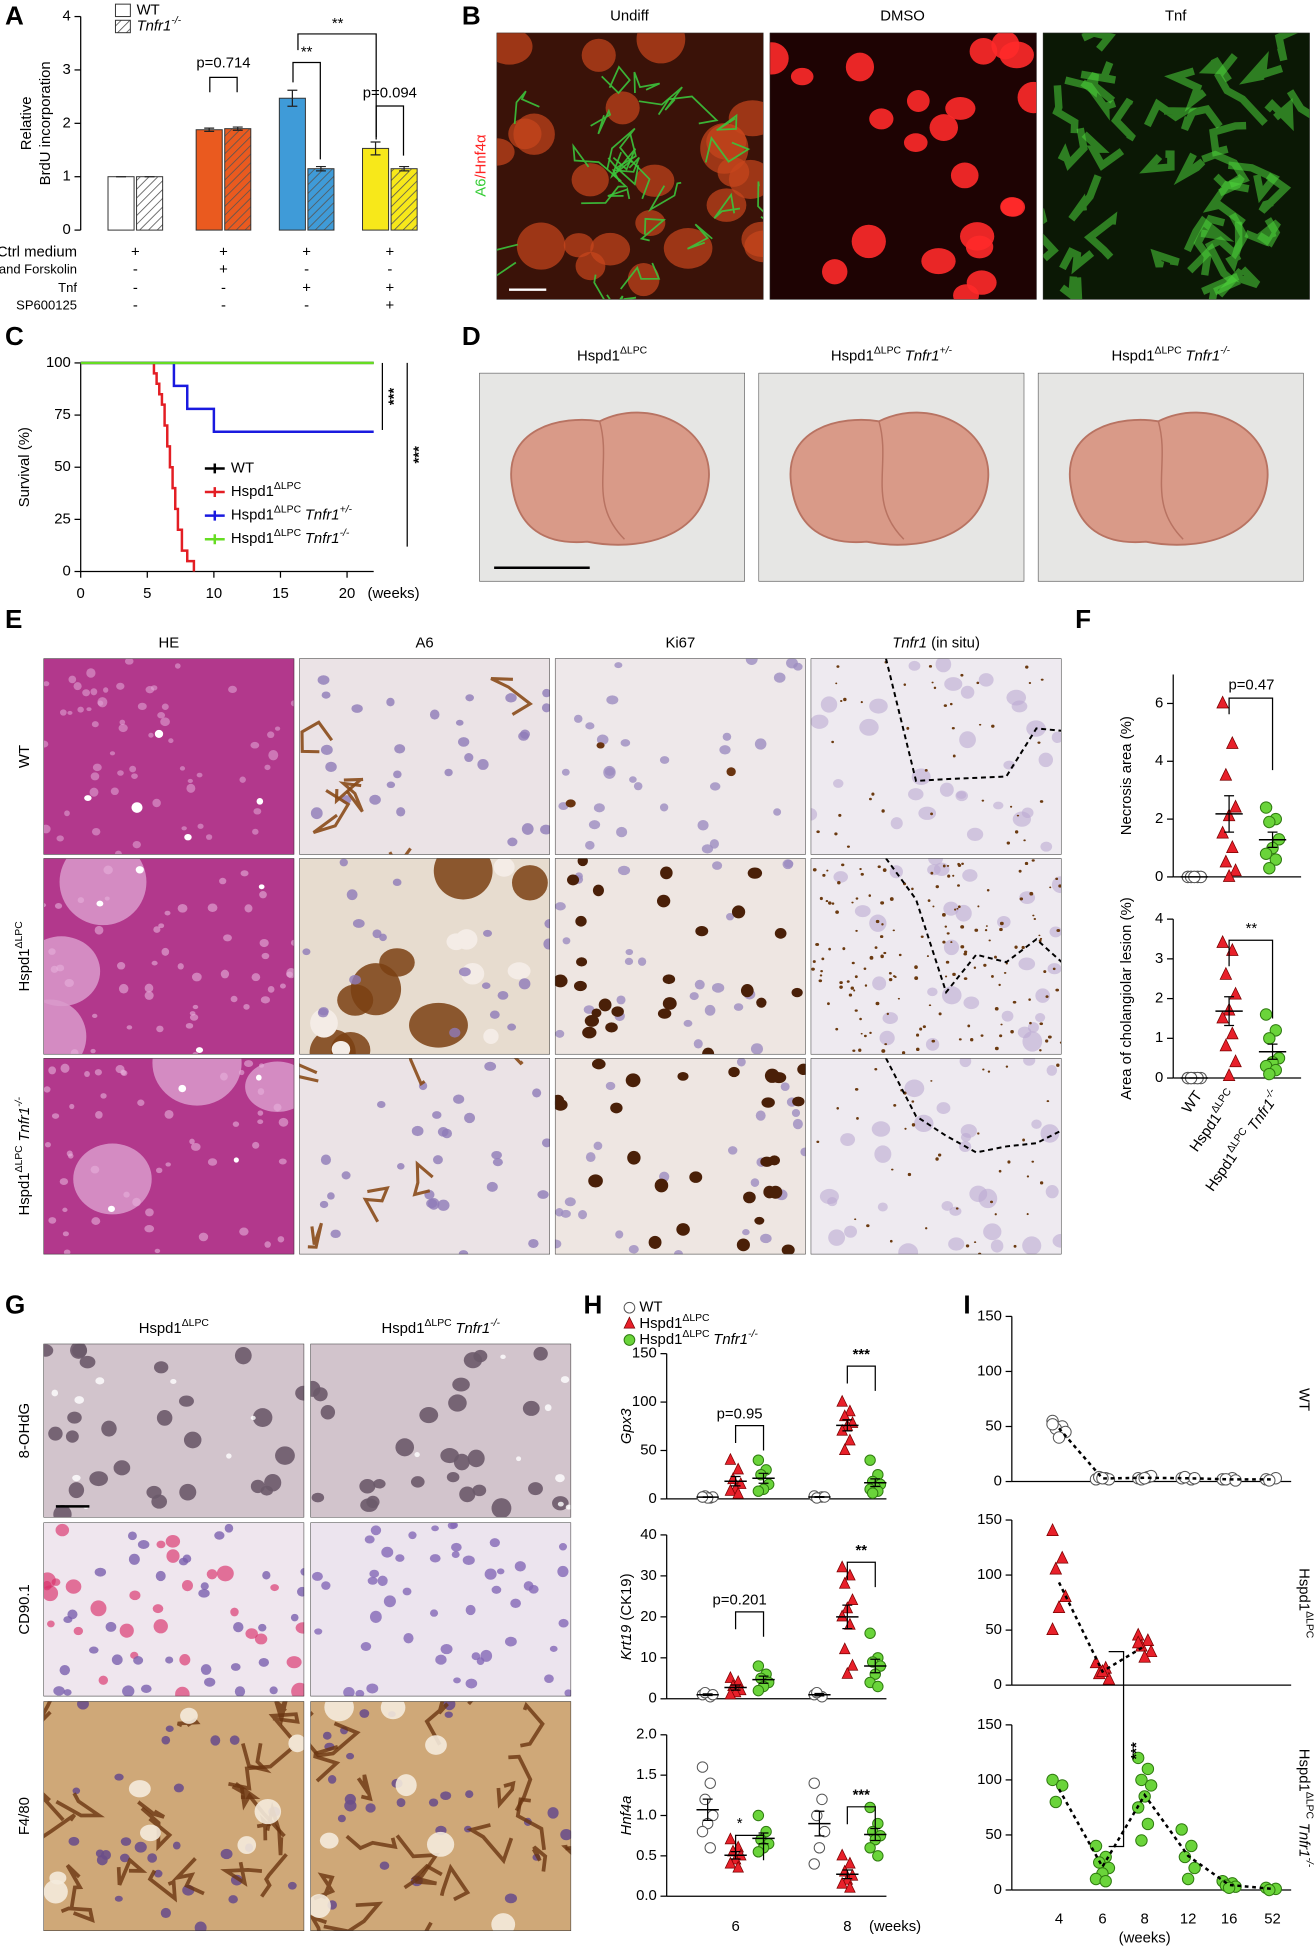 The height and width of the screenshot is (1950, 1316). Describe the element at coordinates (306, 270) in the screenshot. I see `condition-sign: -` at that location.